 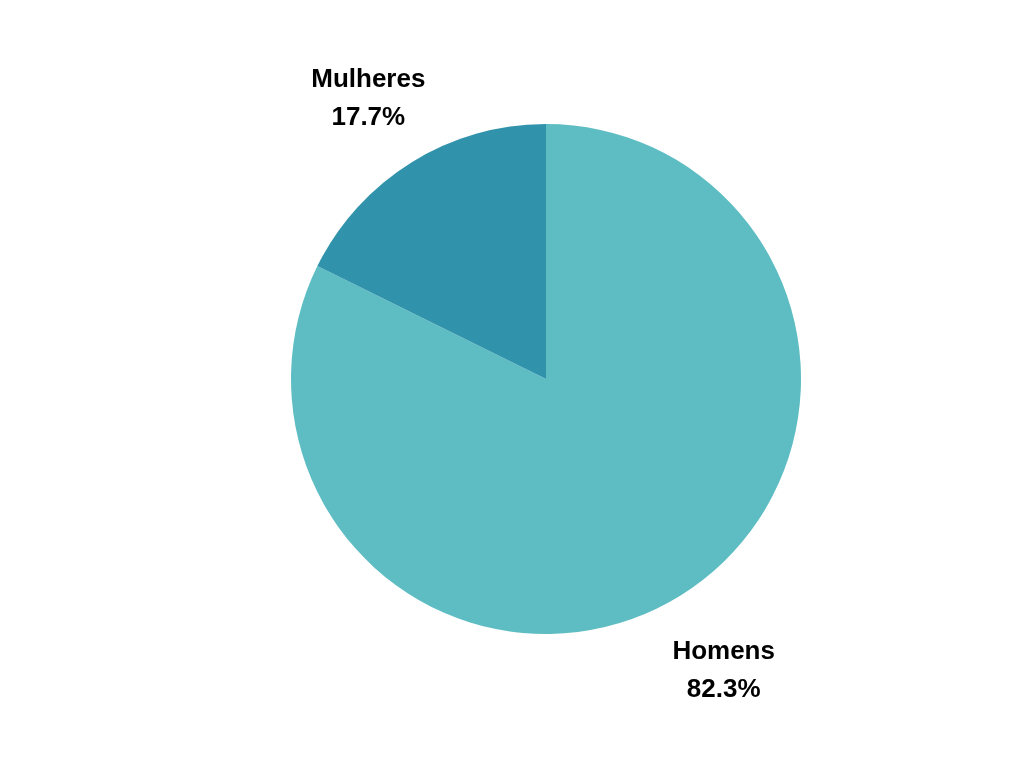 I want to click on pie-slice, so click(x=431, y=251).